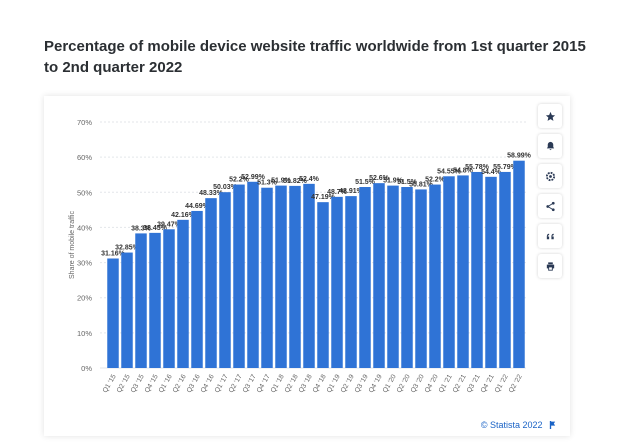 The width and height of the screenshot is (624, 447). What do you see at coordinates (505, 167) in the screenshot?
I see `data-label: 55.79%` at bounding box center [505, 167].